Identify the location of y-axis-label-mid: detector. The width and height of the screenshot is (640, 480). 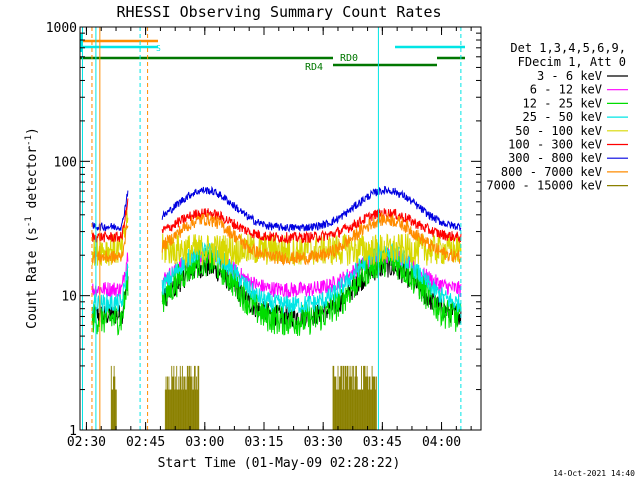
(32, 181).